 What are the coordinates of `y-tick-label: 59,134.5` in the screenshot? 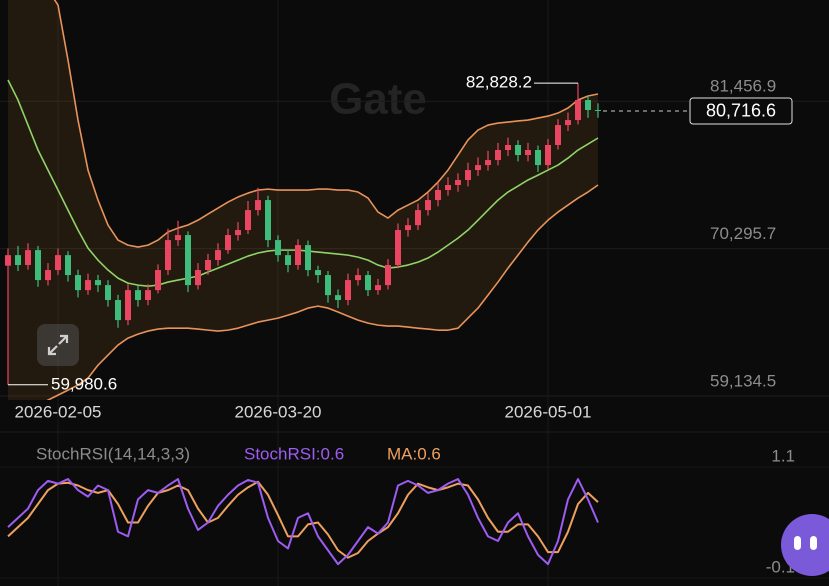 It's located at (743, 380).